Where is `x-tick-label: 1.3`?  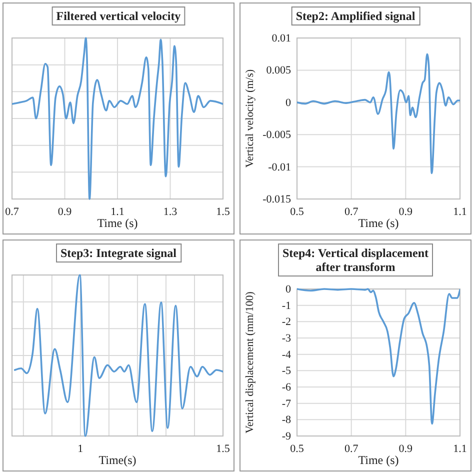 x-tick-label: 1.3 is located at coordinates (170, 212).